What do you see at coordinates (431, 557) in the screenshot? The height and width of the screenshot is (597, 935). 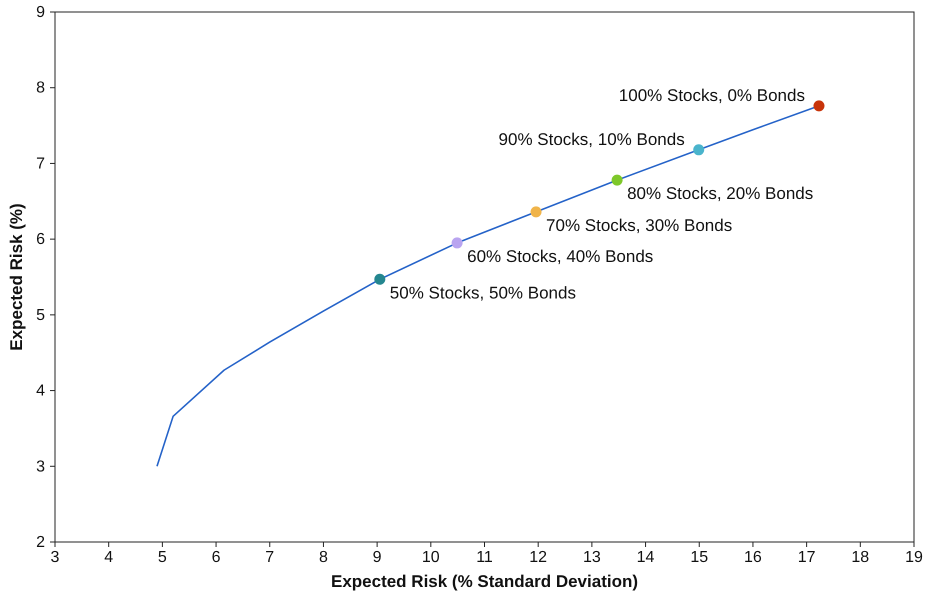 I see `x-tick-label: 10` at bounding box center [431, 557].